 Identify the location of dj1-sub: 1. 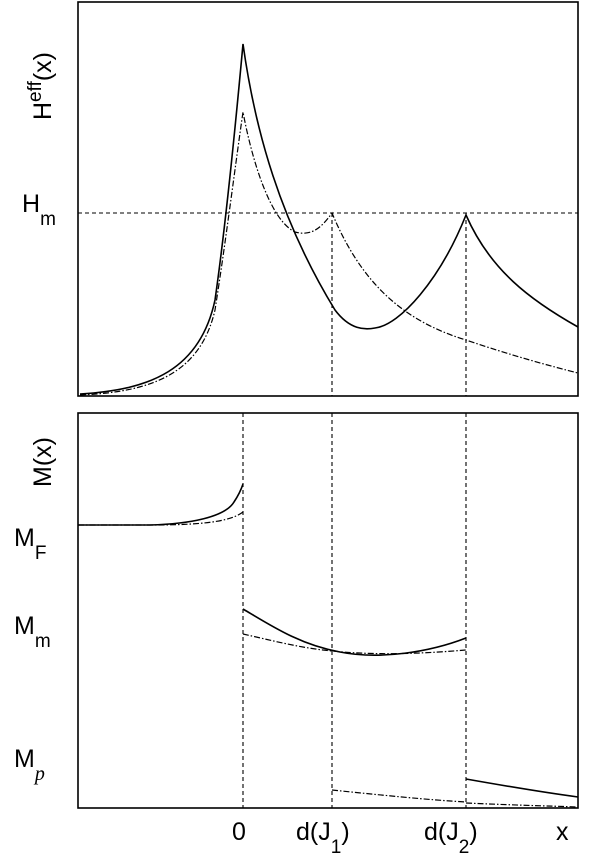
(336, 847).